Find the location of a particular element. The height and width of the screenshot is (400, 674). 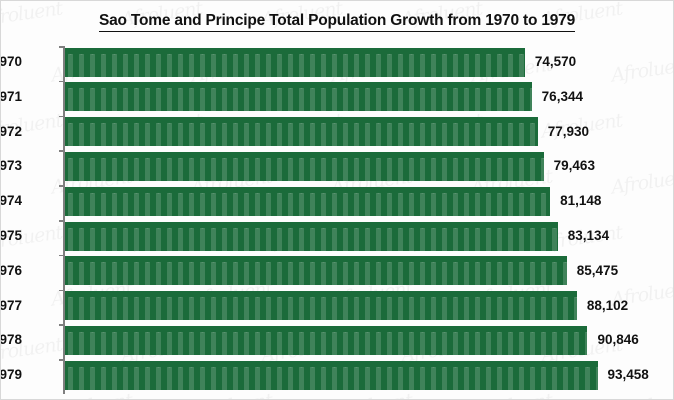

bar-row: 1977 88,102 is located at coordinates (334, 307).